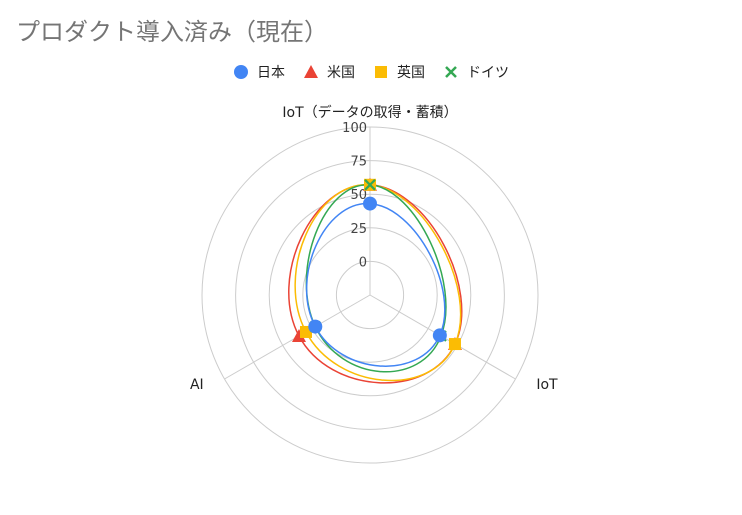  I want to click on axis-label: IoT, so click(547, 385).